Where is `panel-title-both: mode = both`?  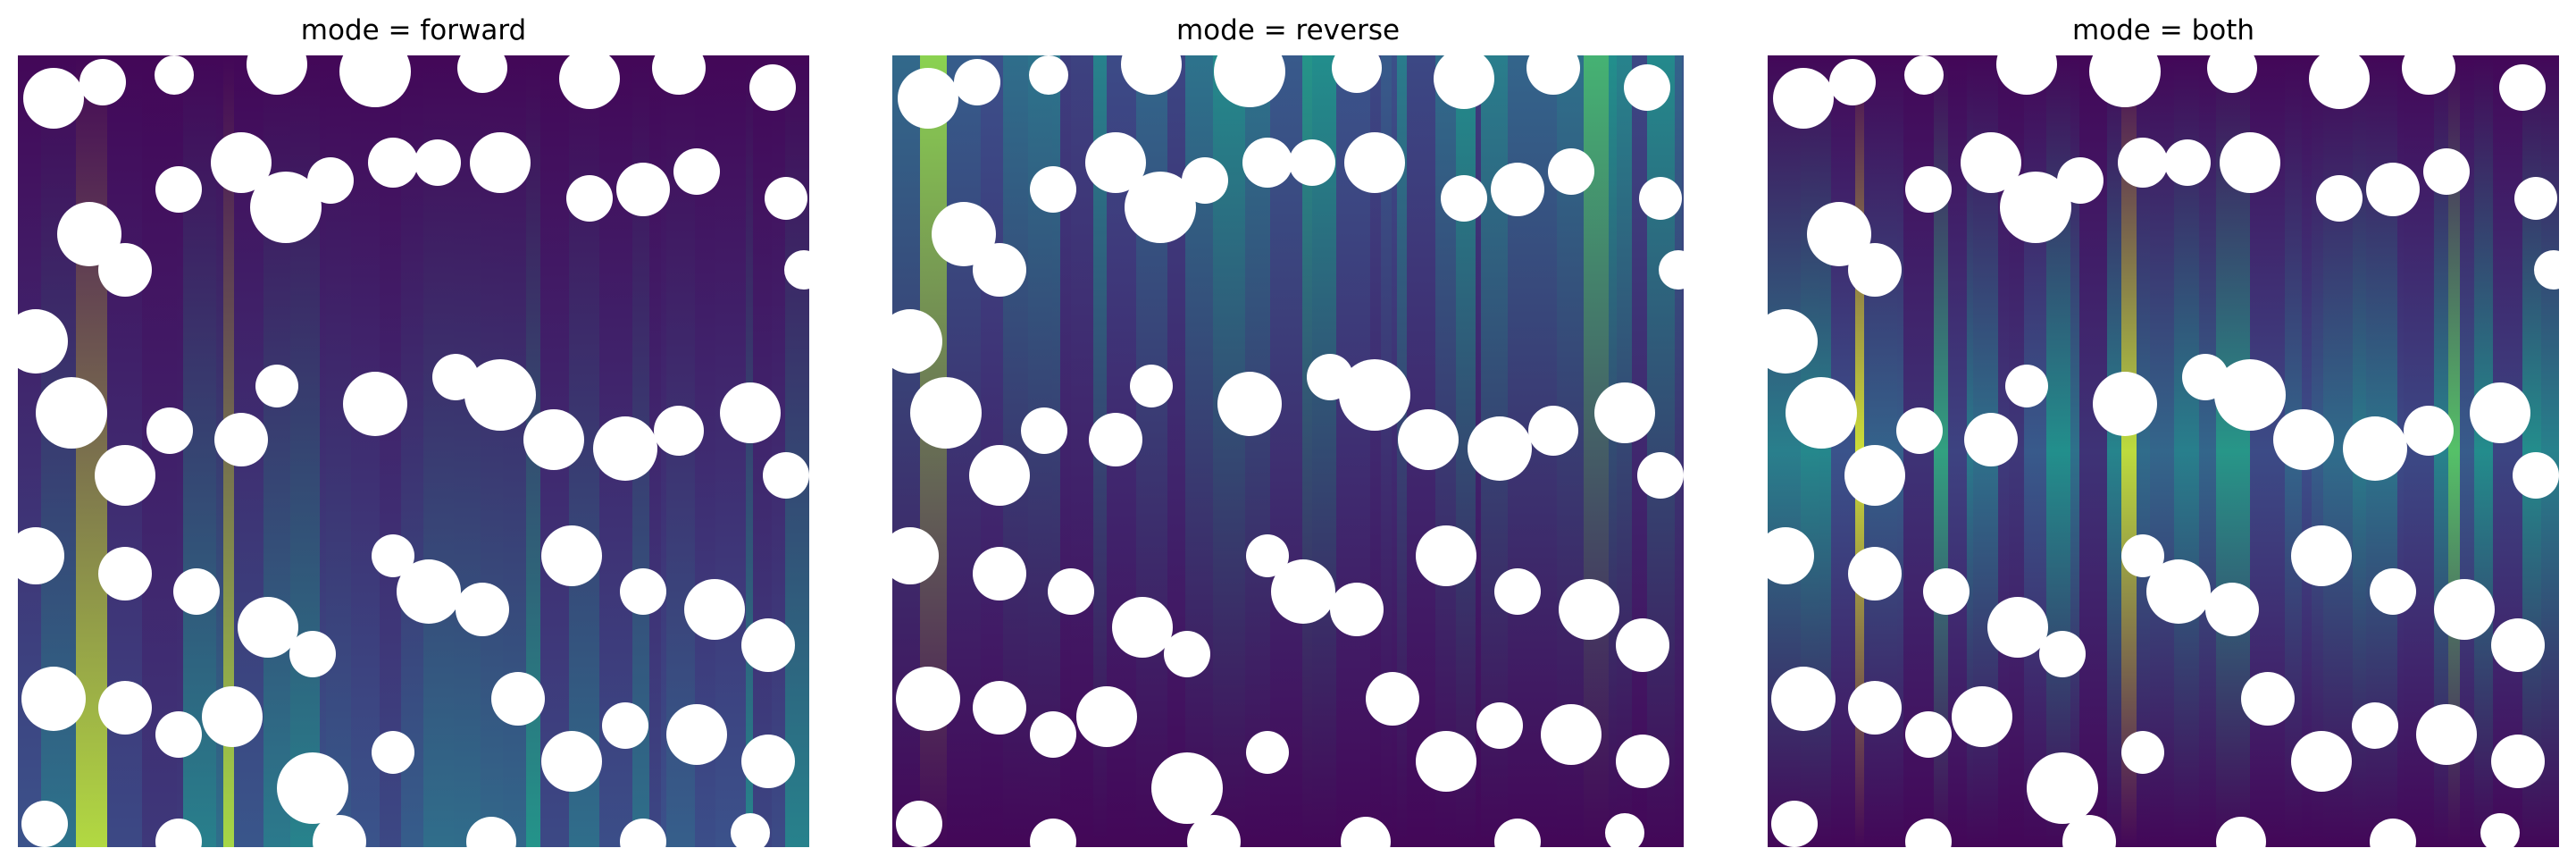 panel-title-both: mode = both is located at coordinates (2163, 30).